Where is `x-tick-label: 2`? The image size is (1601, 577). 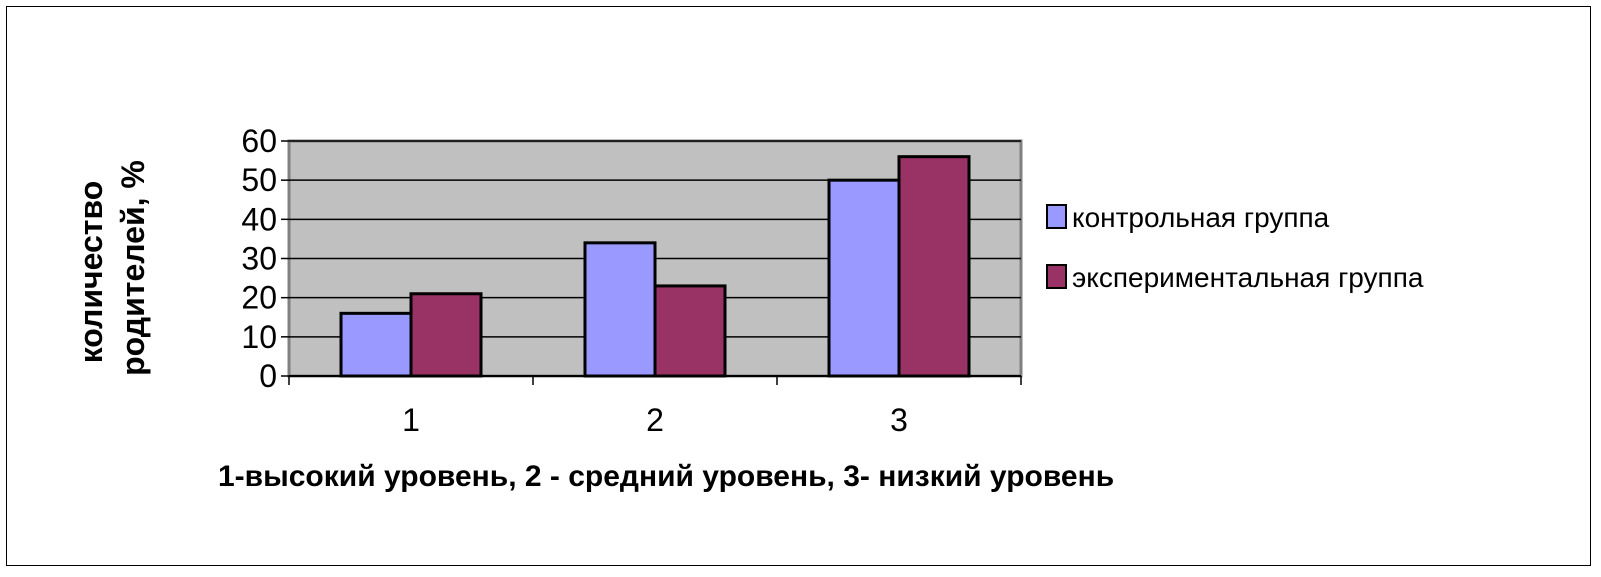
x-tick-label: 2 is located at coordinates (655, 420).